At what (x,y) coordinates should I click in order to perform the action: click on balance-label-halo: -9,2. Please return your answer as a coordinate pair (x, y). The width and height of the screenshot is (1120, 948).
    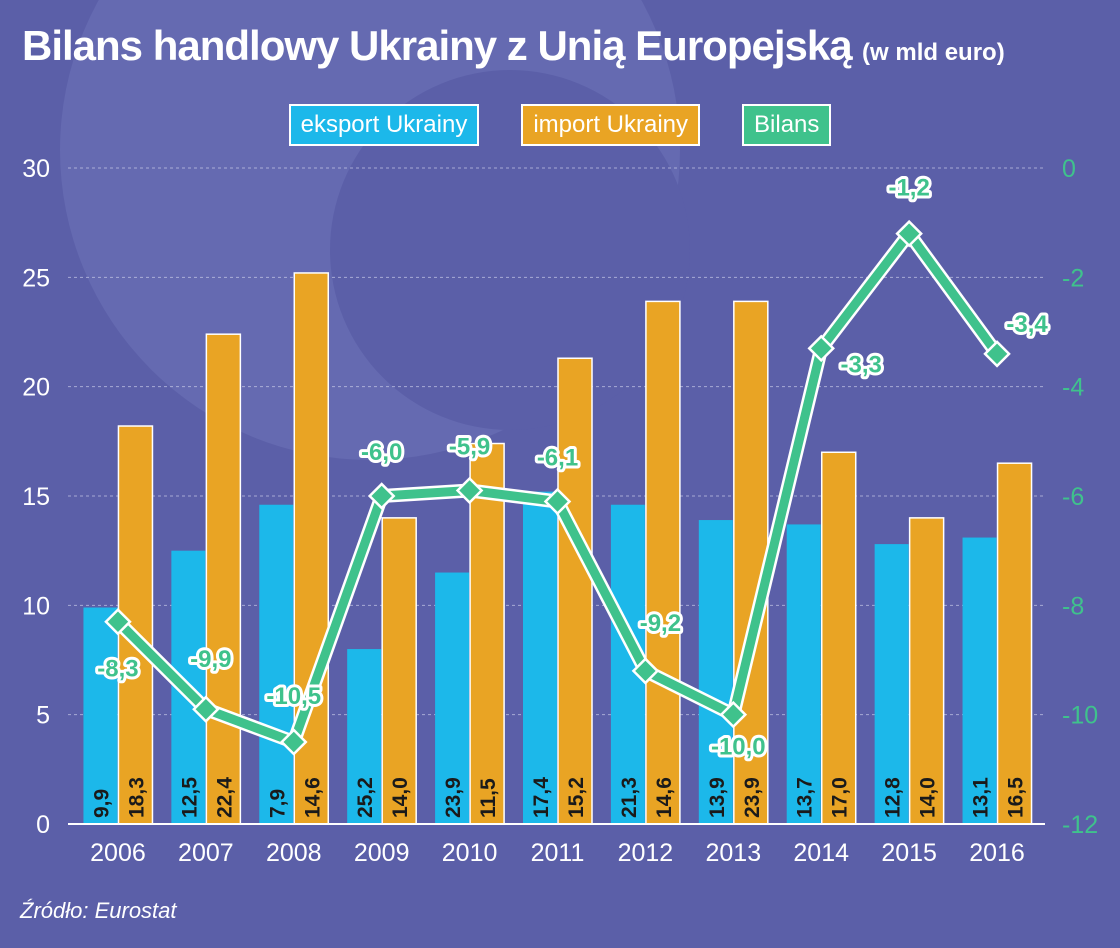
    Looking at the image, I should click on (660, 623).